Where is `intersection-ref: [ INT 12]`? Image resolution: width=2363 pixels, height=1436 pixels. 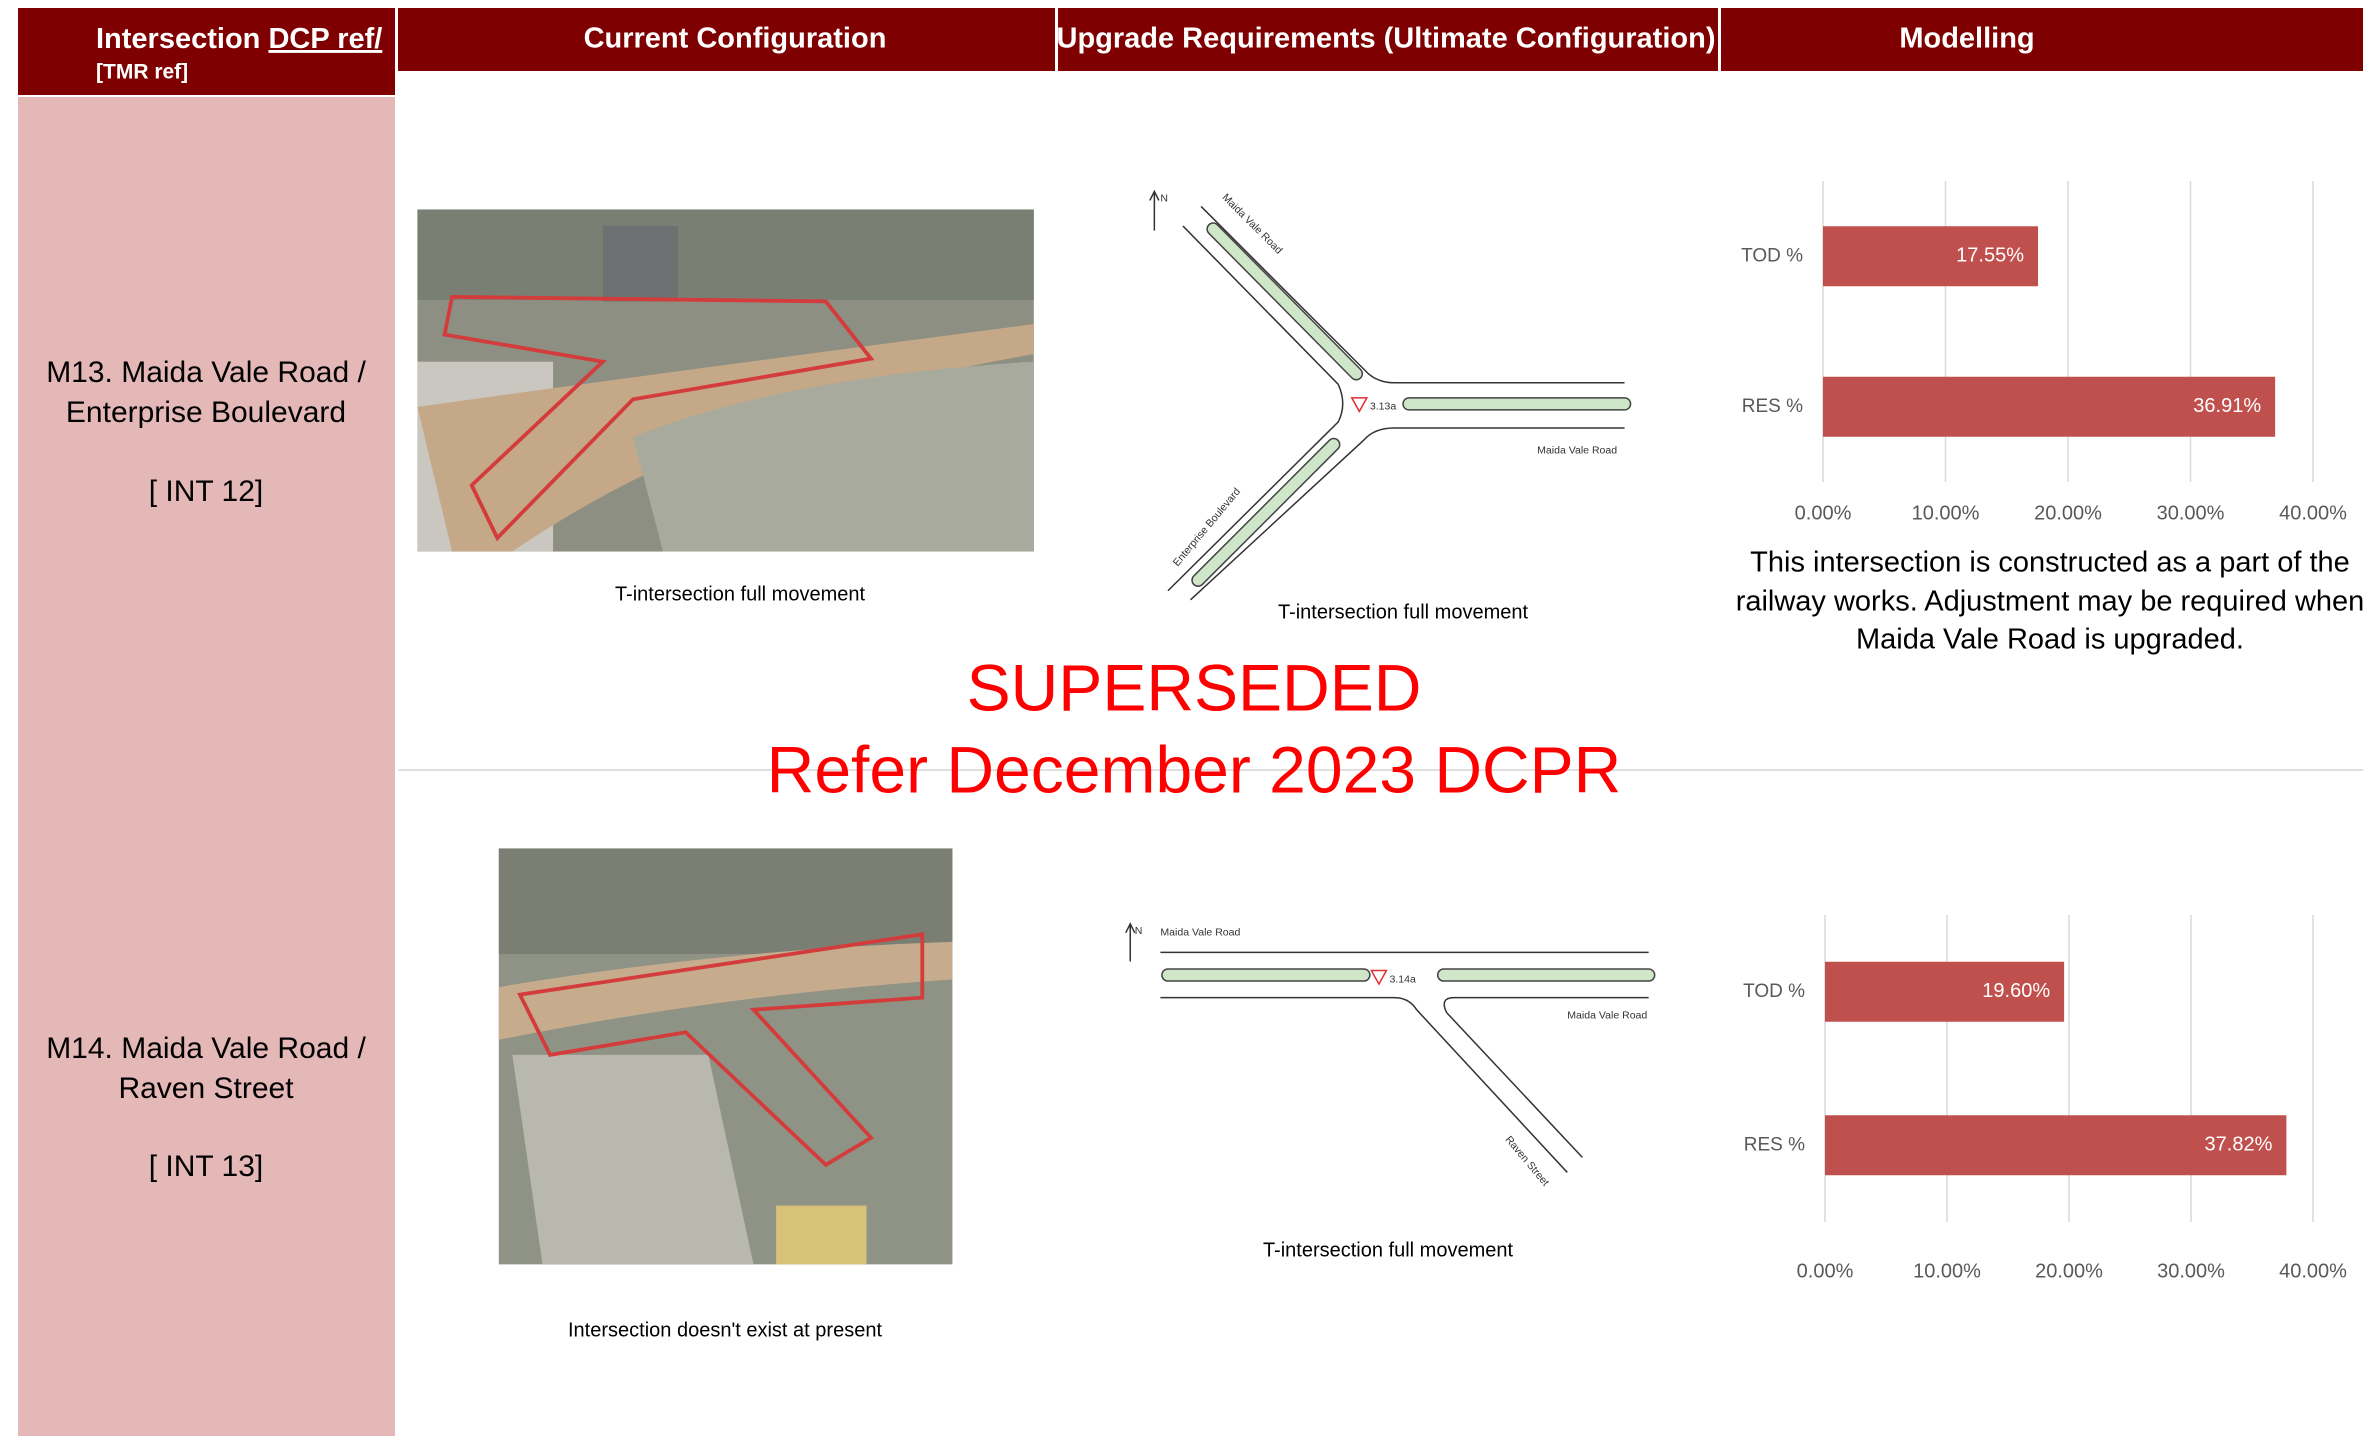
intersection-ref: [ INT 12] is located at coordinates (206, 491).